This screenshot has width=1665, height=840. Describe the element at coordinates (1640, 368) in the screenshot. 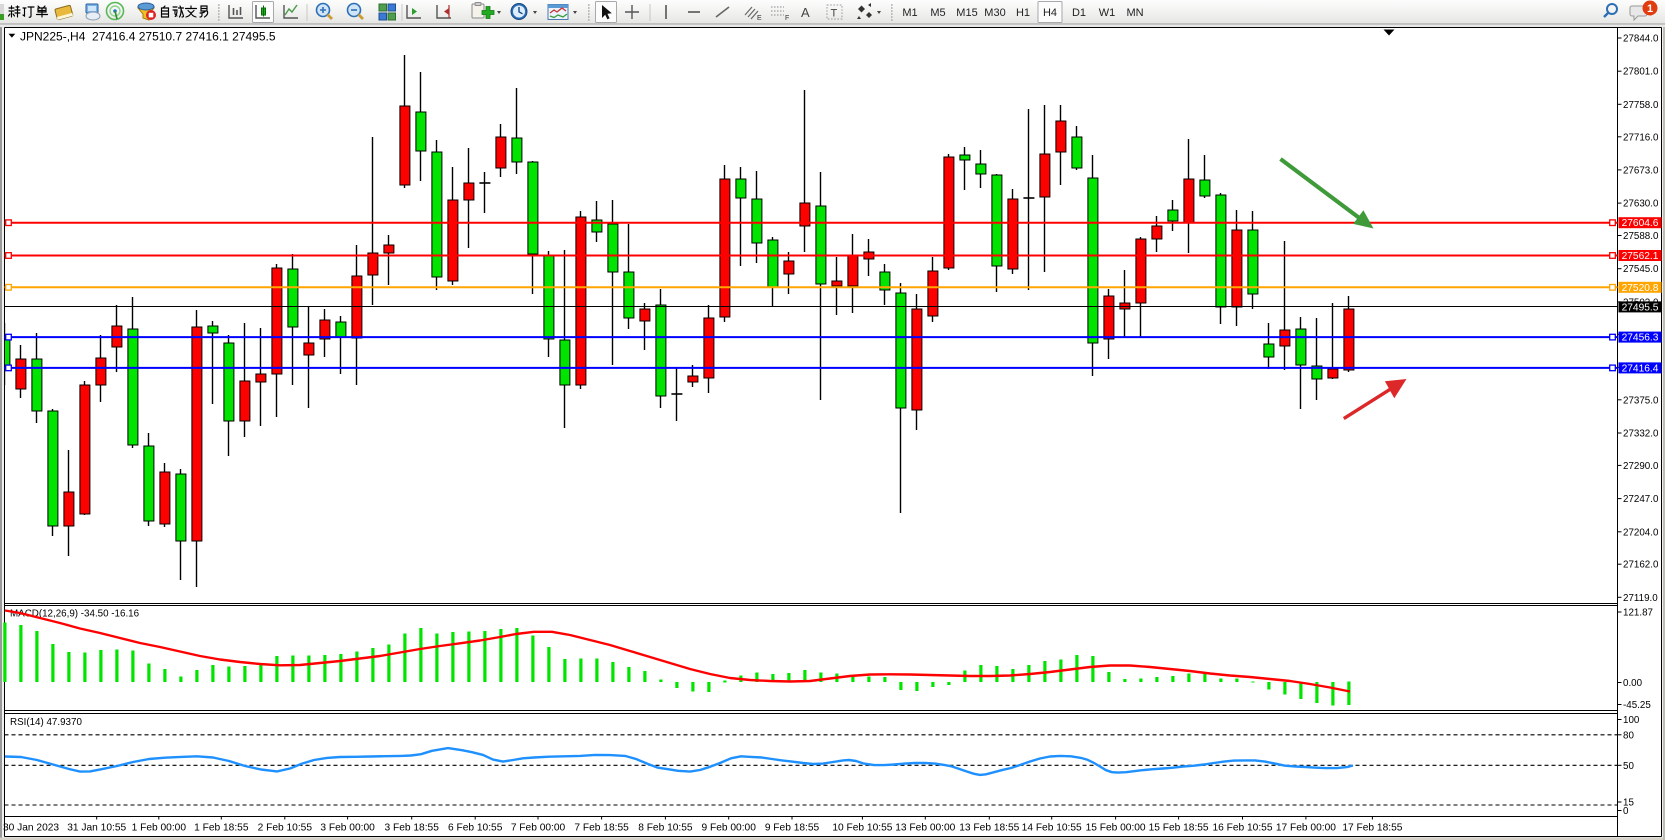

I see `svg-text: 27416.4` at that location.